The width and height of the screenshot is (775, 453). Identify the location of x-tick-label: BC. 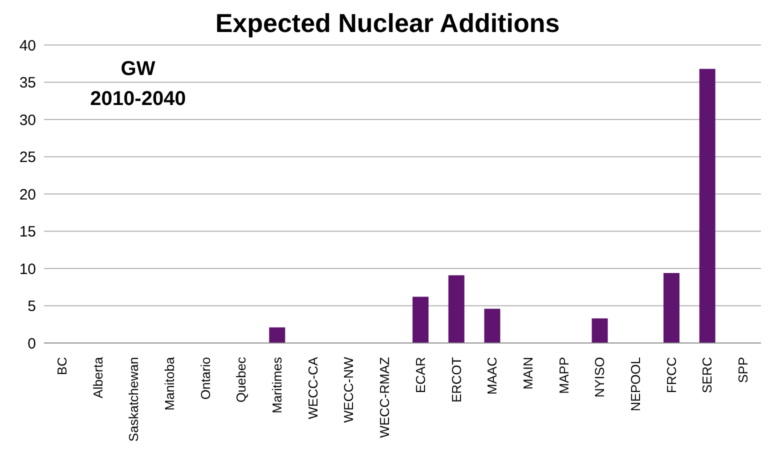
(62, 366).